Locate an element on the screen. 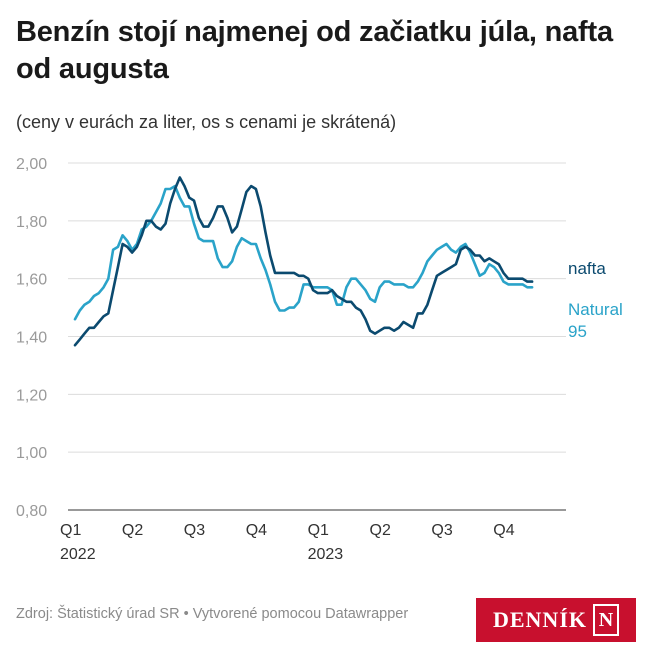 The width and height of the screenshot is (660, 660). y-tick-label: 0,80 is located at coordinates (31, 511).